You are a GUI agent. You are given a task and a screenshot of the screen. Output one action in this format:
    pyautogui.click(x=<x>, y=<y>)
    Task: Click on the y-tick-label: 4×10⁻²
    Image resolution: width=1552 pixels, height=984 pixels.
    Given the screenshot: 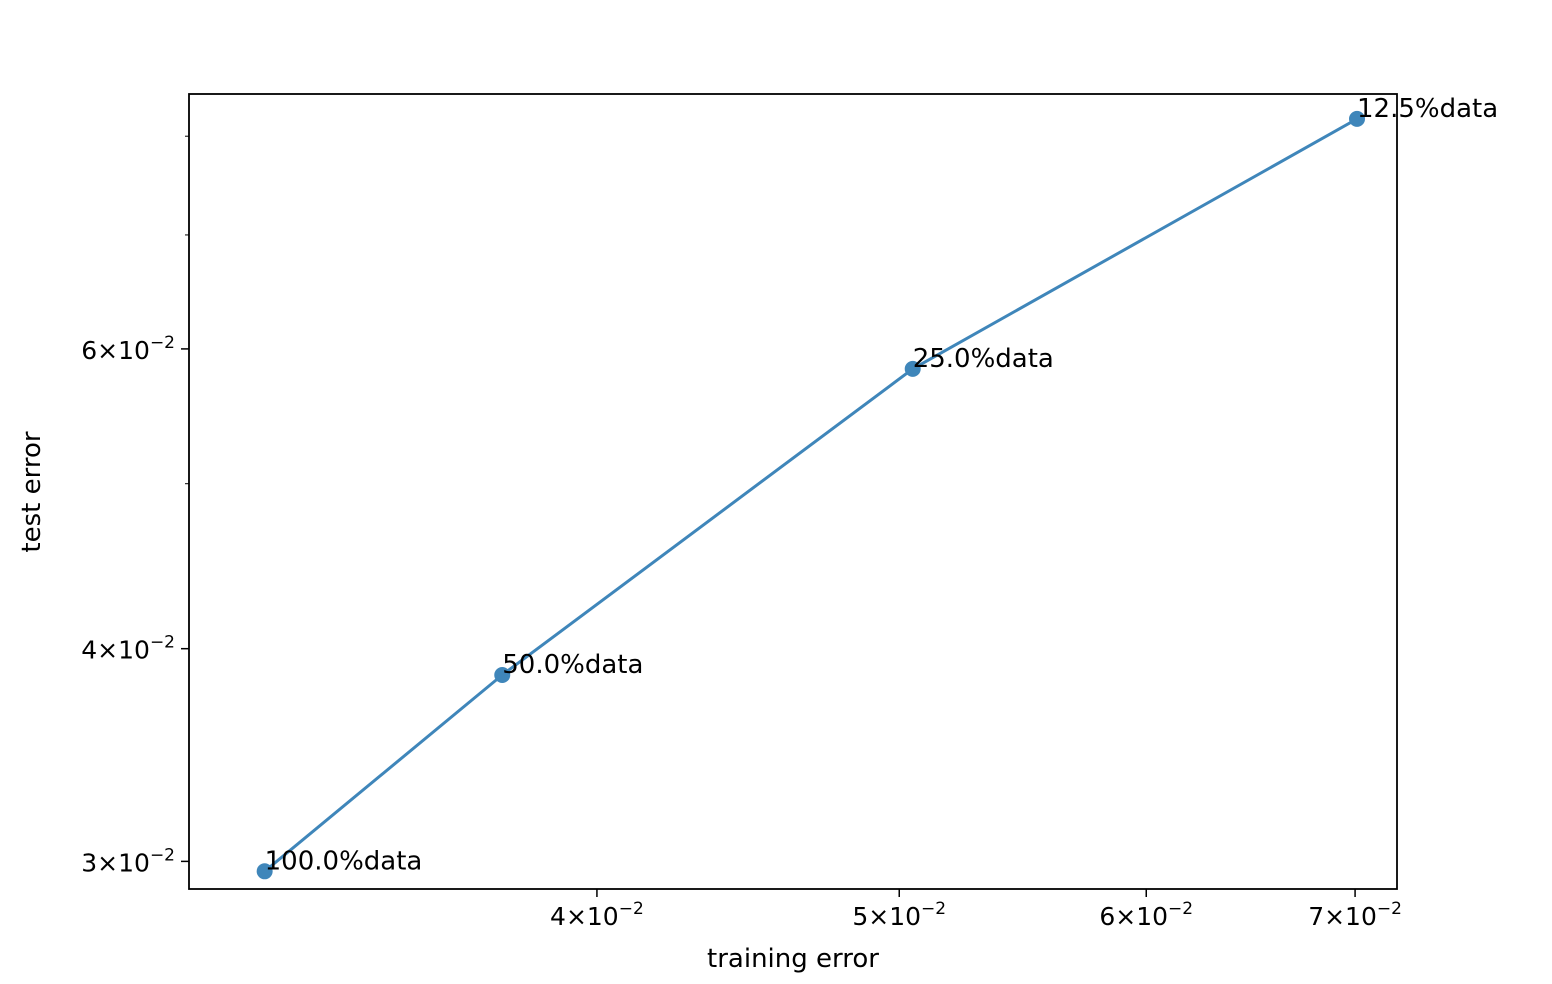 What is the action you would take?
    pyautogui.click(x=128, y=649)
    